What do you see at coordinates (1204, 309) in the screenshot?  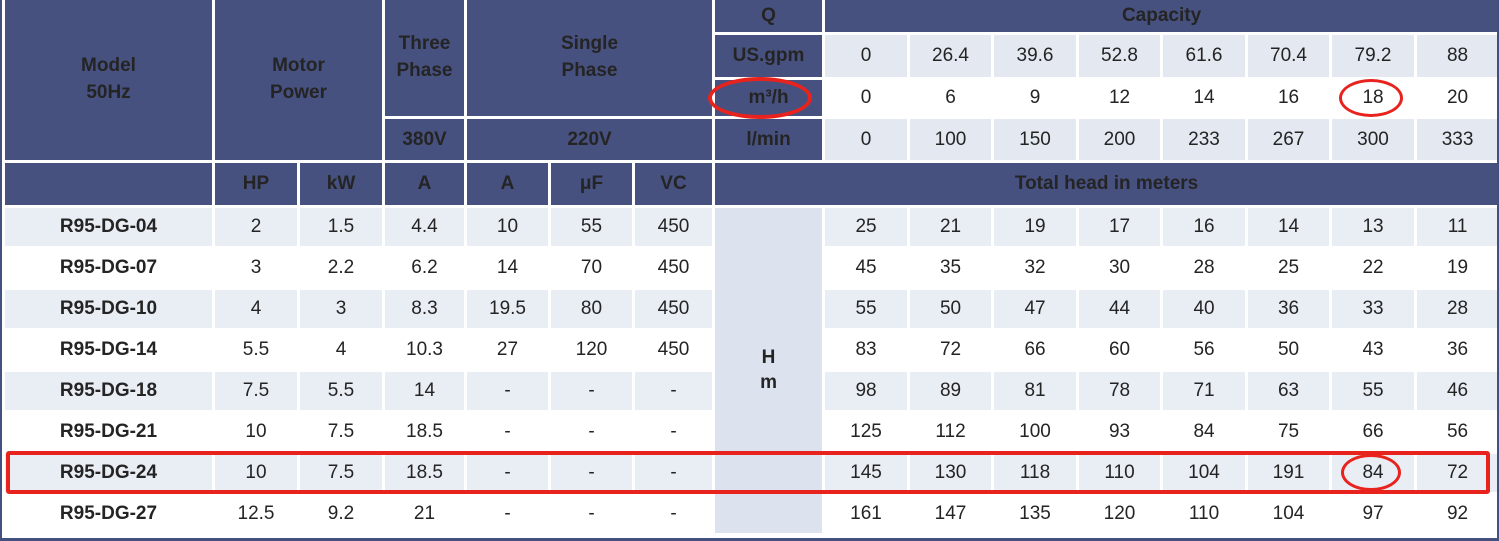 I see `head-cell: 40` at bounding box center [1204, 309].